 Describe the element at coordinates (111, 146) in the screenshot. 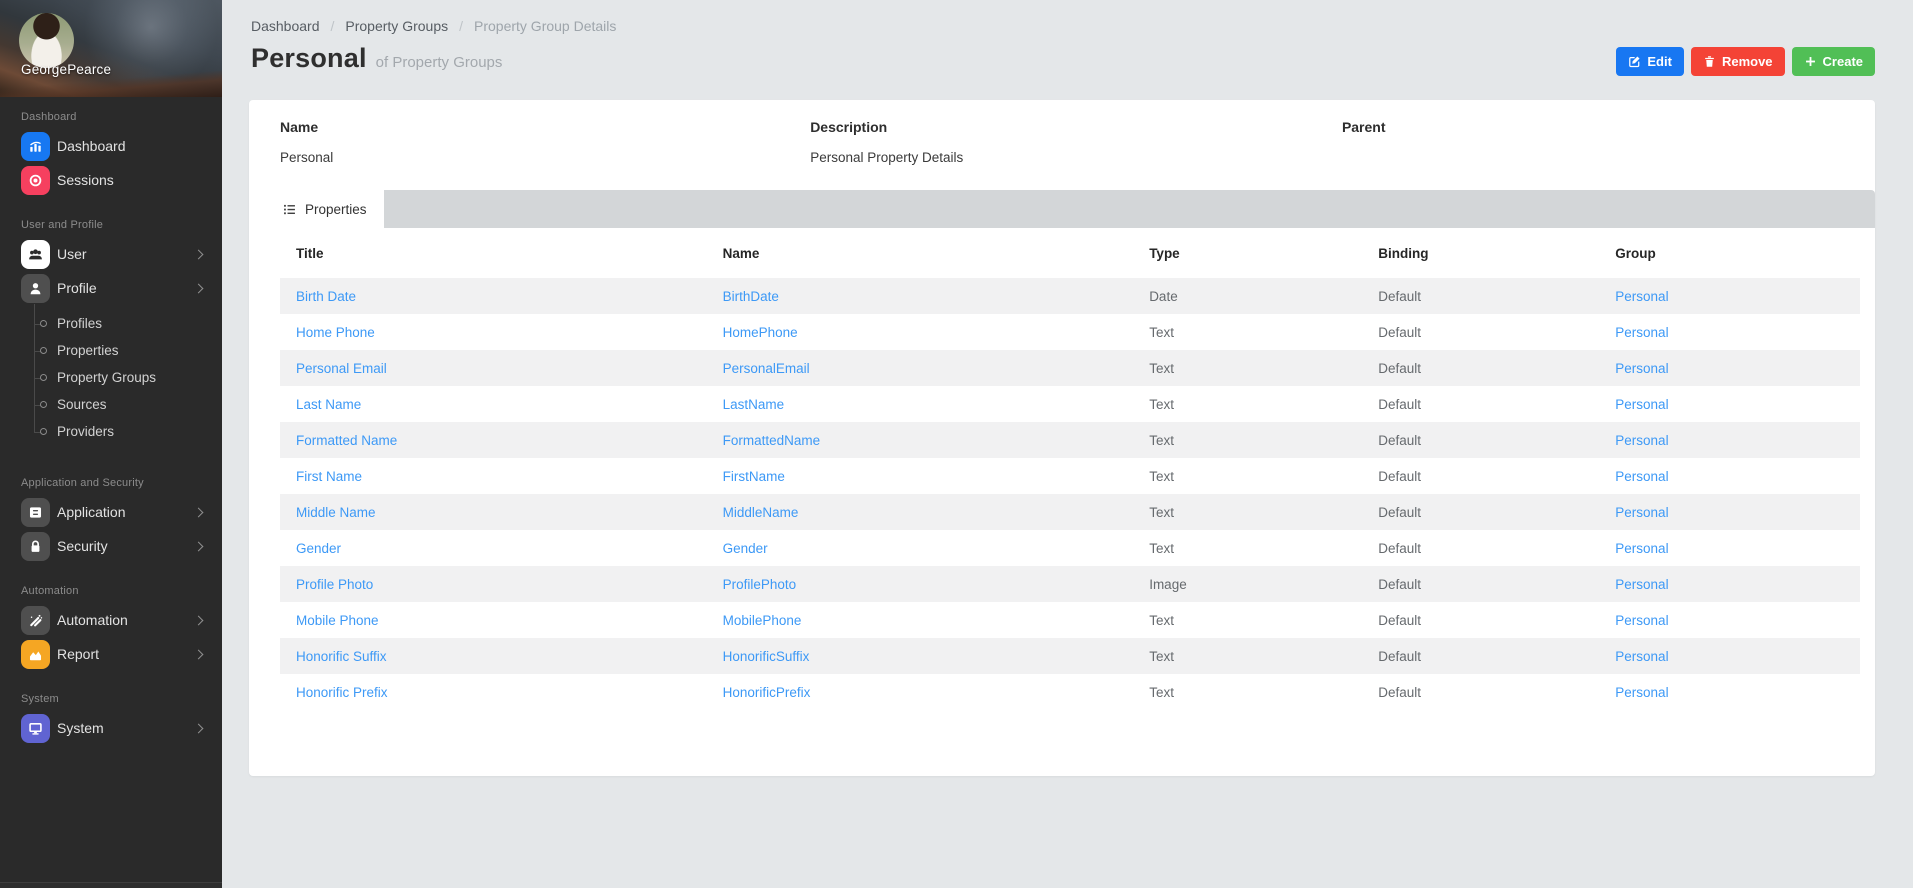

I see `sidebar-item-dashboard: Dashboard` at that location.